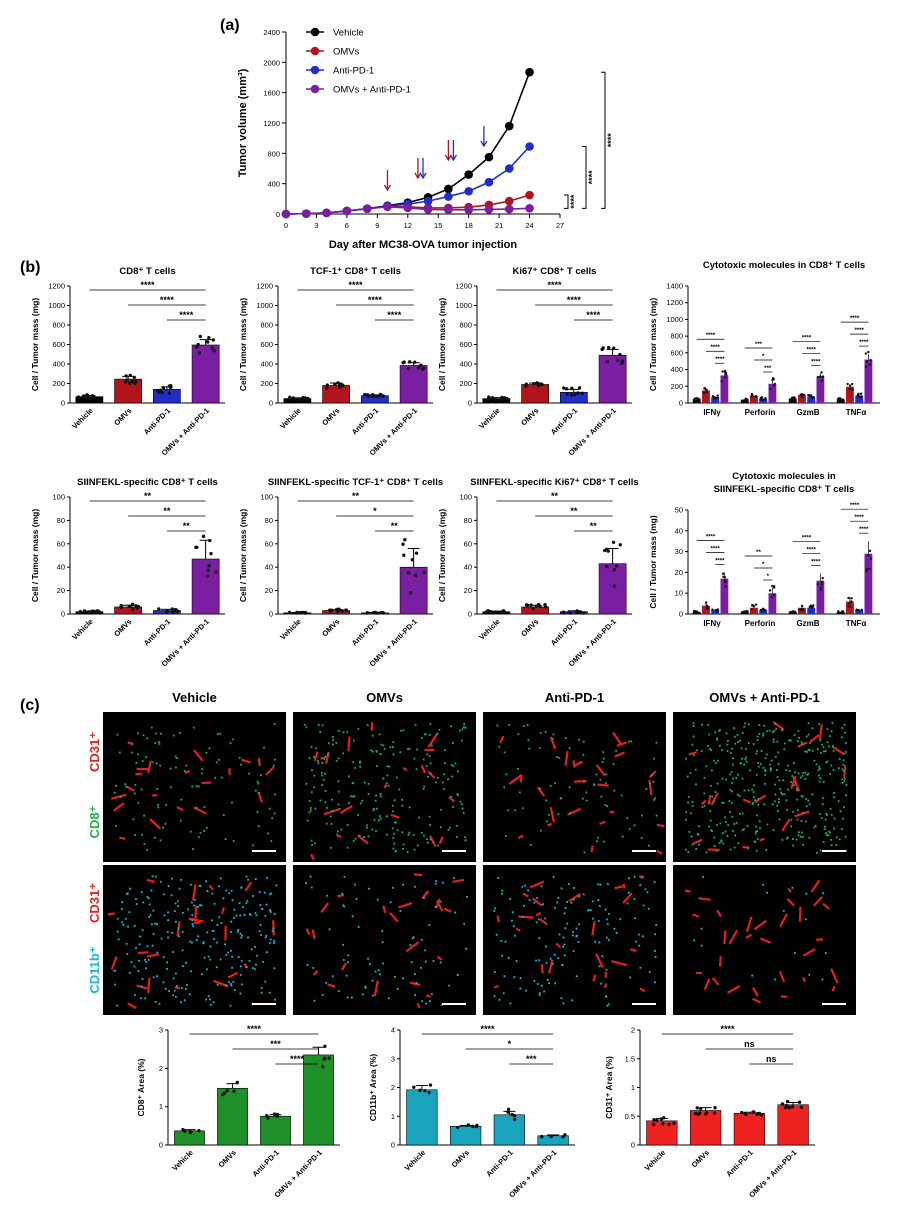 The height and width of the screenshot is (1219, 900). I want to click on significance-bracket, so click(566, 201).